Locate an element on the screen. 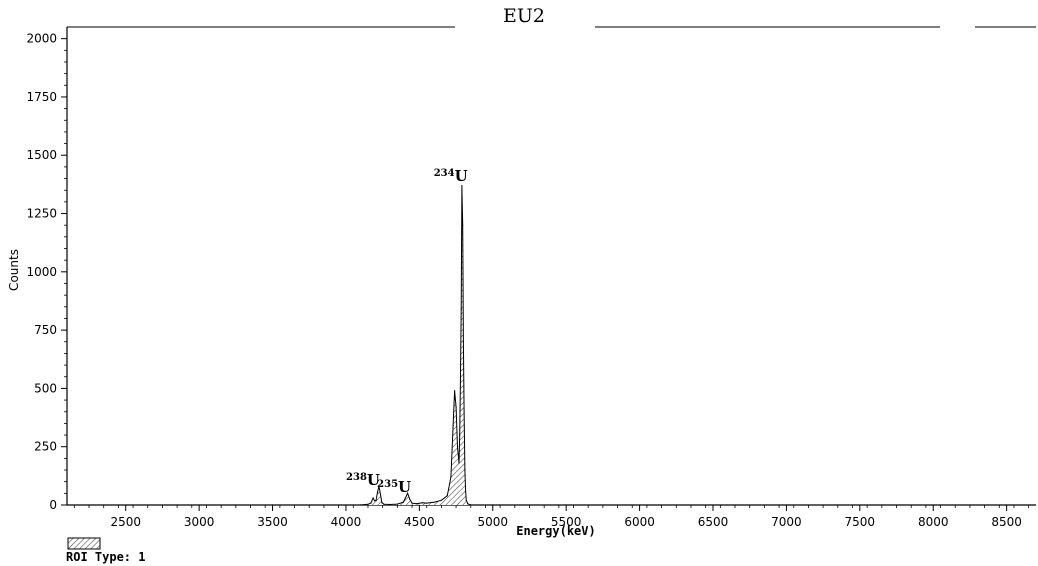 This screenshot has height=566, width=1038. x-tick-label: 4500 is located at coordinates (419, 522).